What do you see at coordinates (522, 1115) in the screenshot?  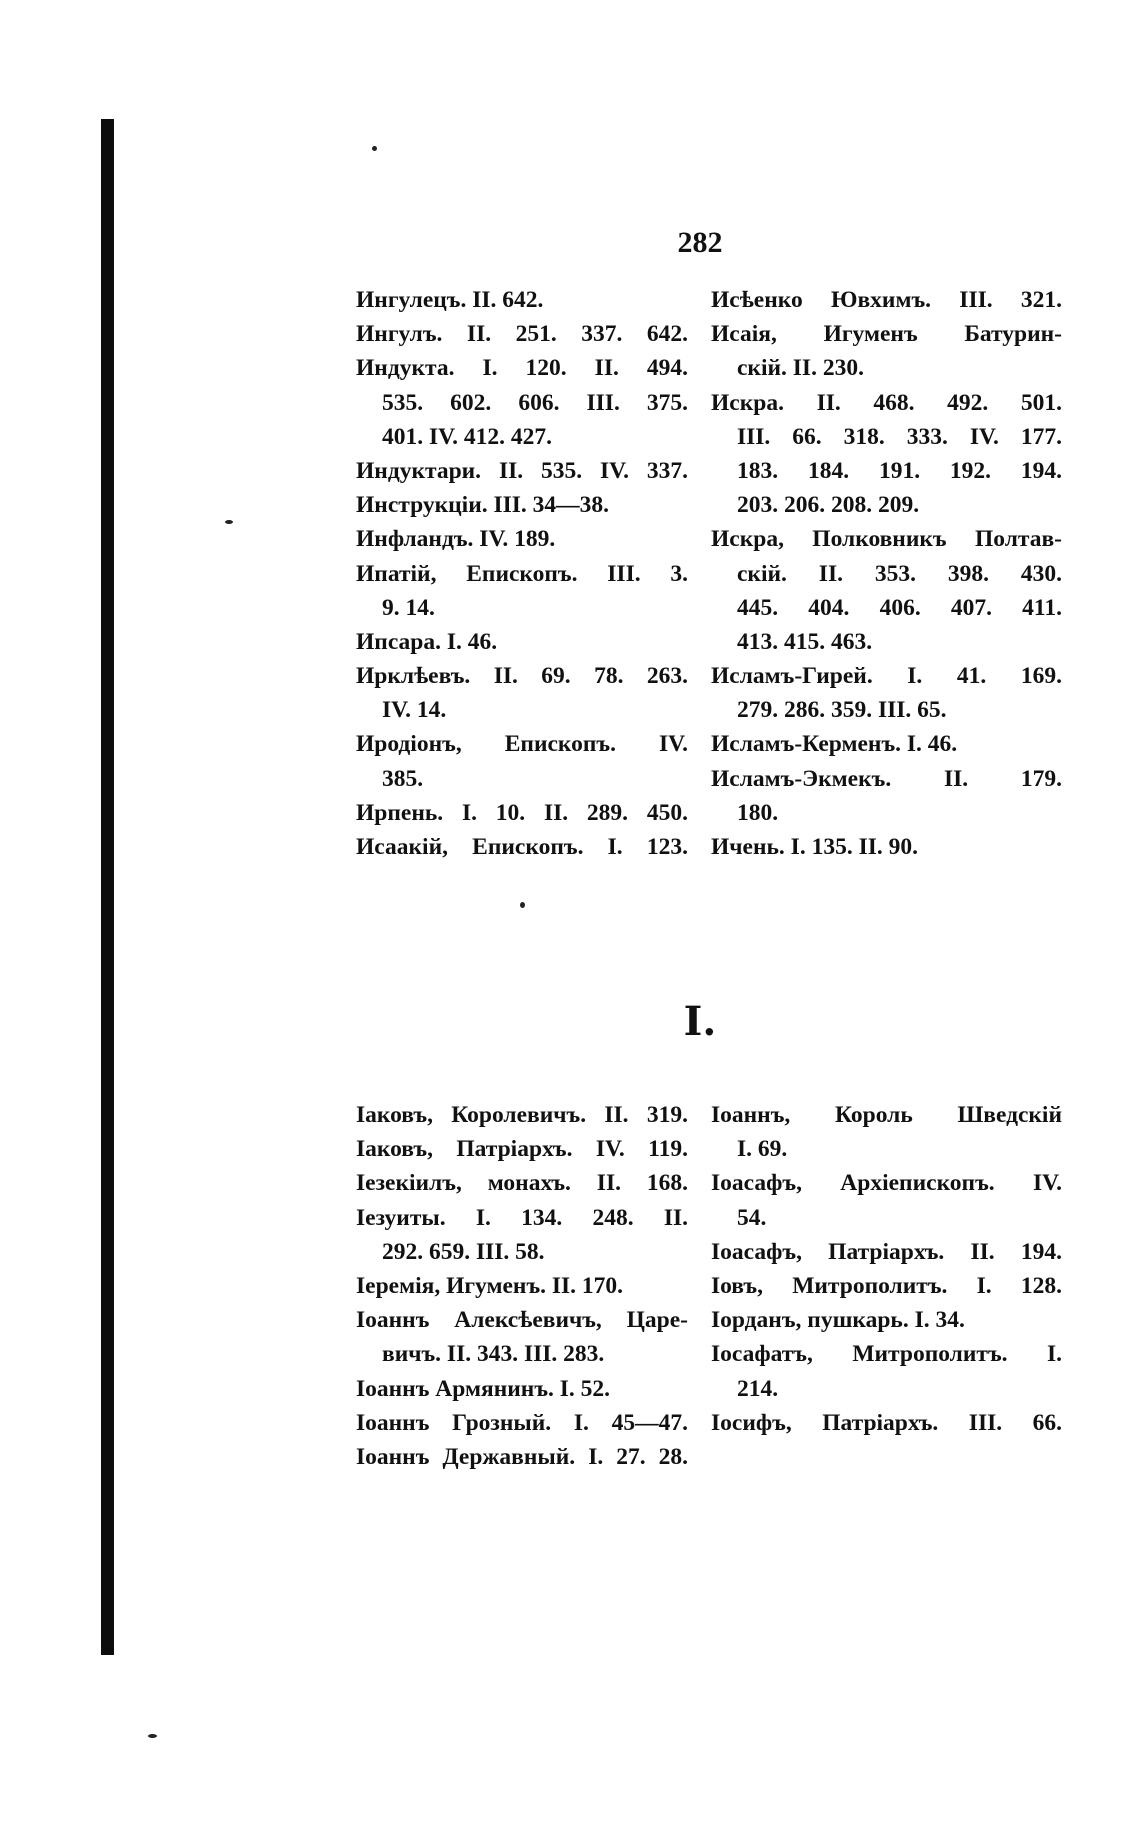 I see `index-entry: Іаковъ, Королевичъ. II. 319.` at bounding box center [522, 1115].